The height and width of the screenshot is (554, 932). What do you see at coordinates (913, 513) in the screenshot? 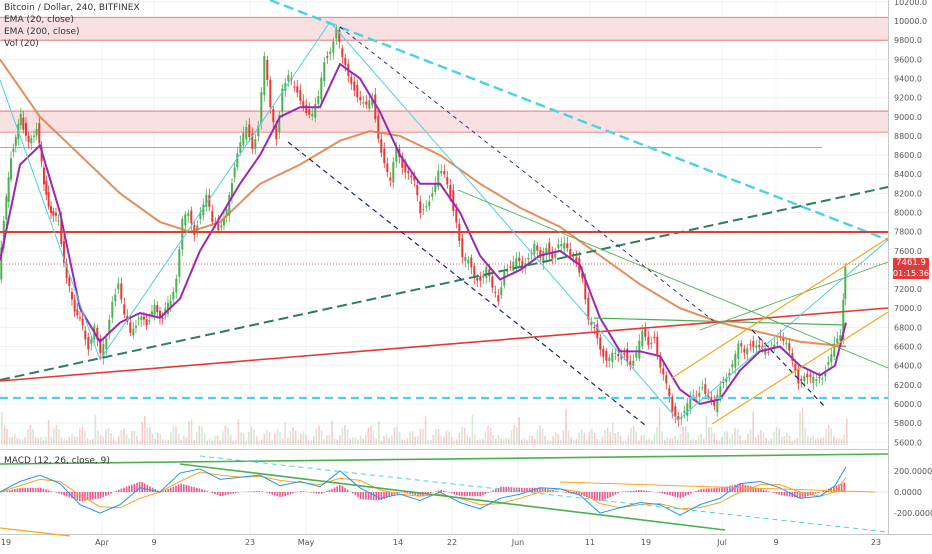
I see `macd-tick-label: -200.0000` at bounding box center [913, 513].